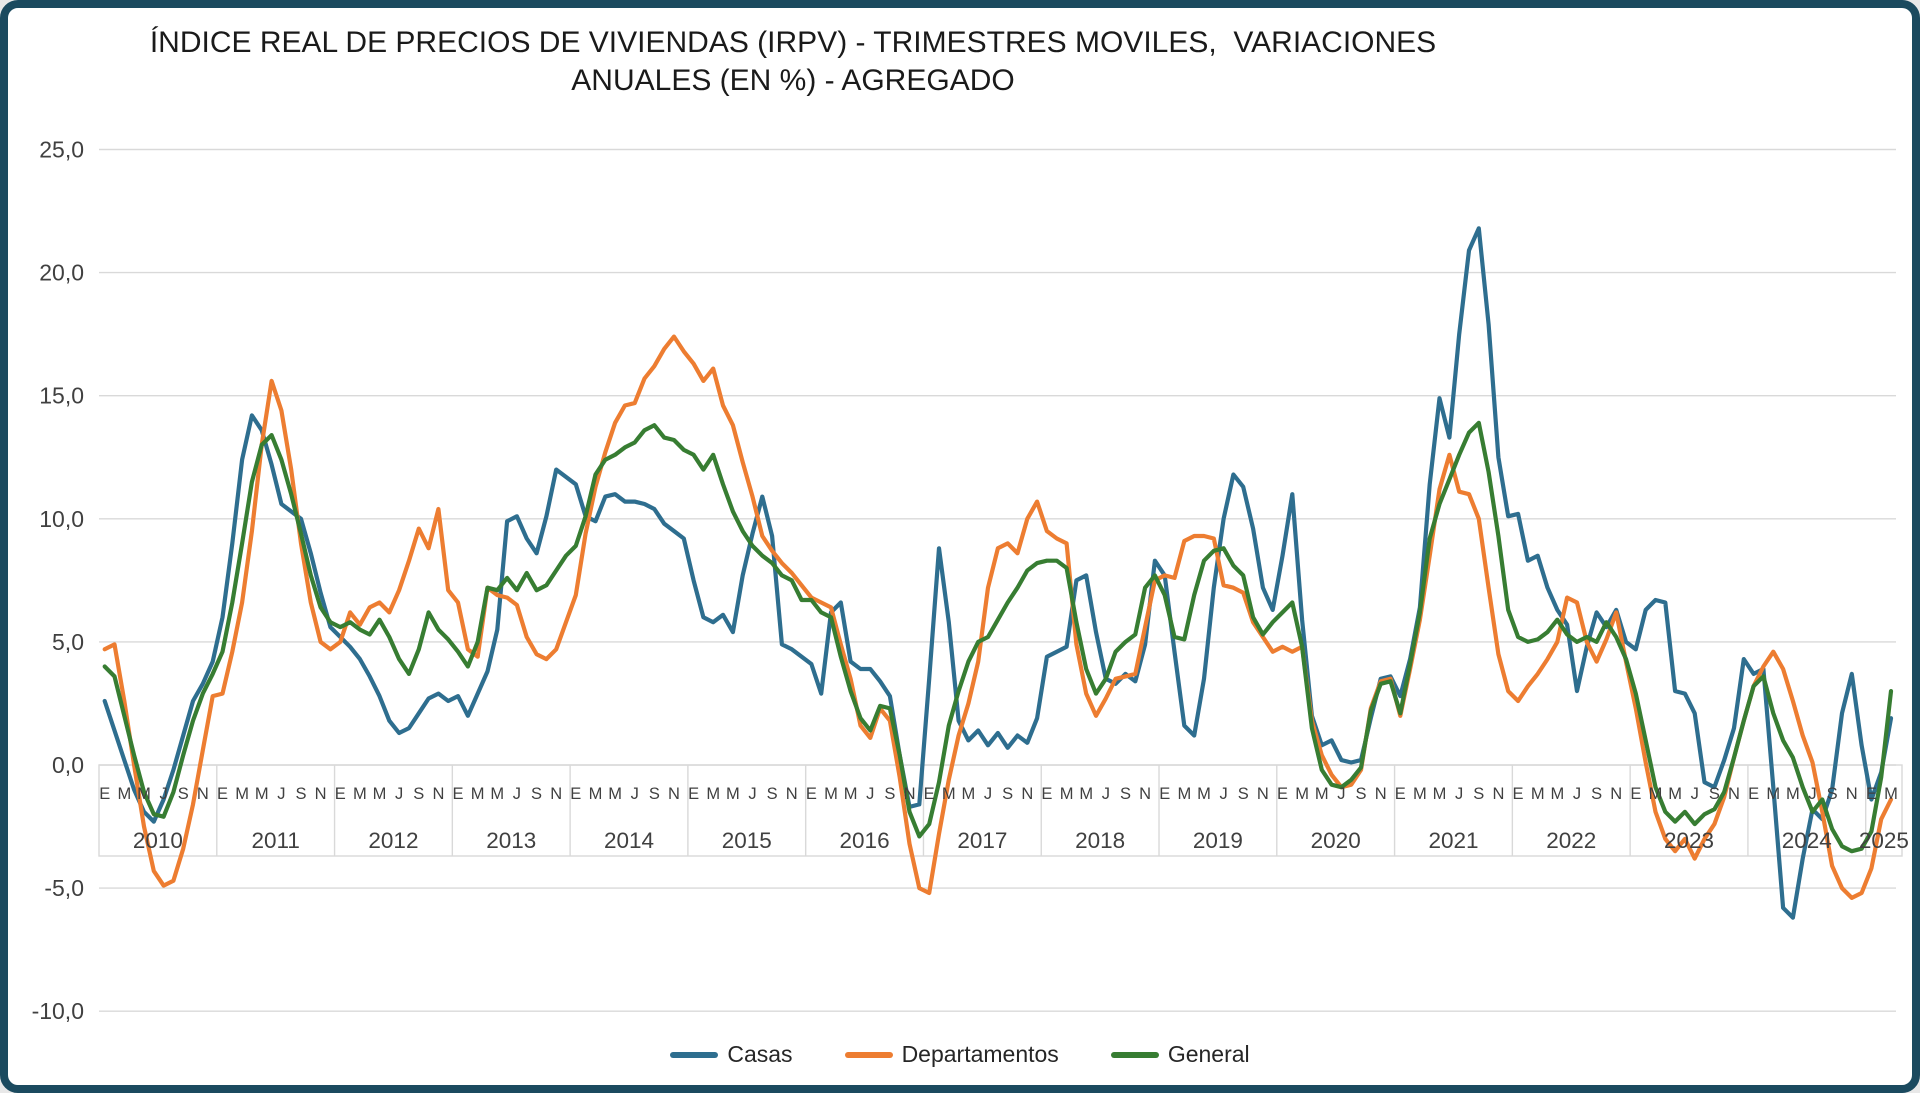  What do you see at coordinates (64, 888) in the screenshot?
I see `y-tick-label: -5,0` at bounding box center [64, 888].